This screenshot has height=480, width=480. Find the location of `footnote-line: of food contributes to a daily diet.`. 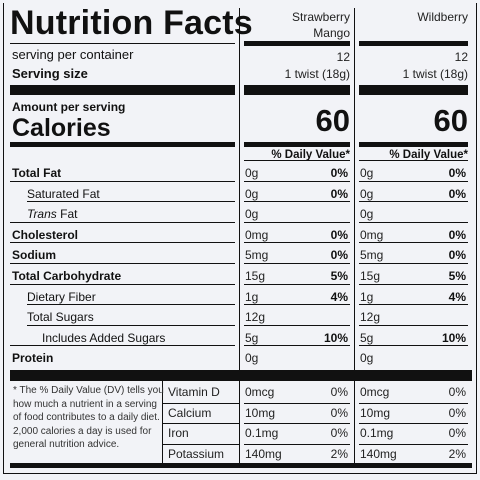

footnote-line: of food contributes to a daily diet. is located at coordinates (86, 417).